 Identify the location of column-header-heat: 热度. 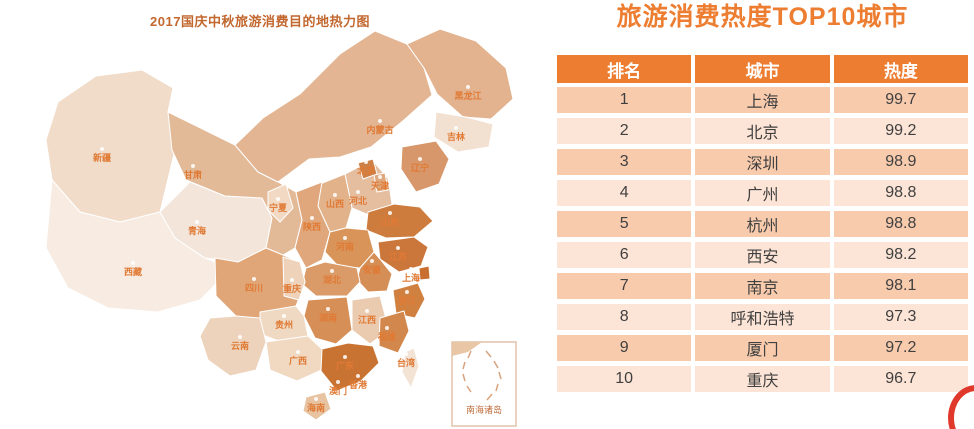
(900, 71).